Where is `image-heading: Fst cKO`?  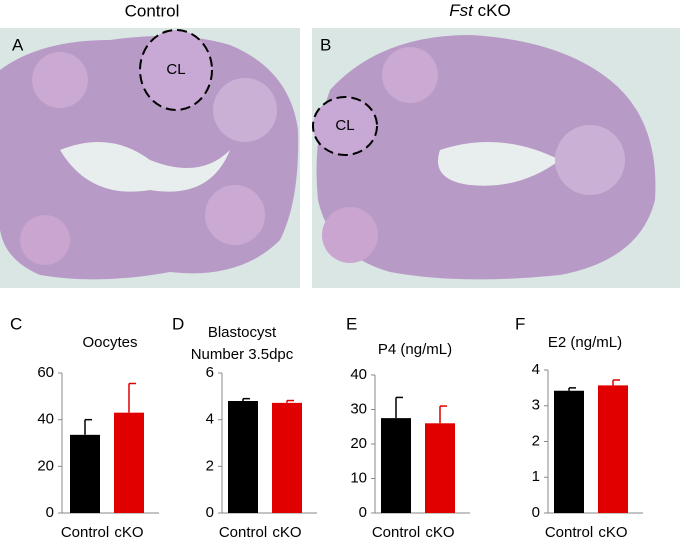
image-heading: Fst cKO is located at coordinates (479, 10).